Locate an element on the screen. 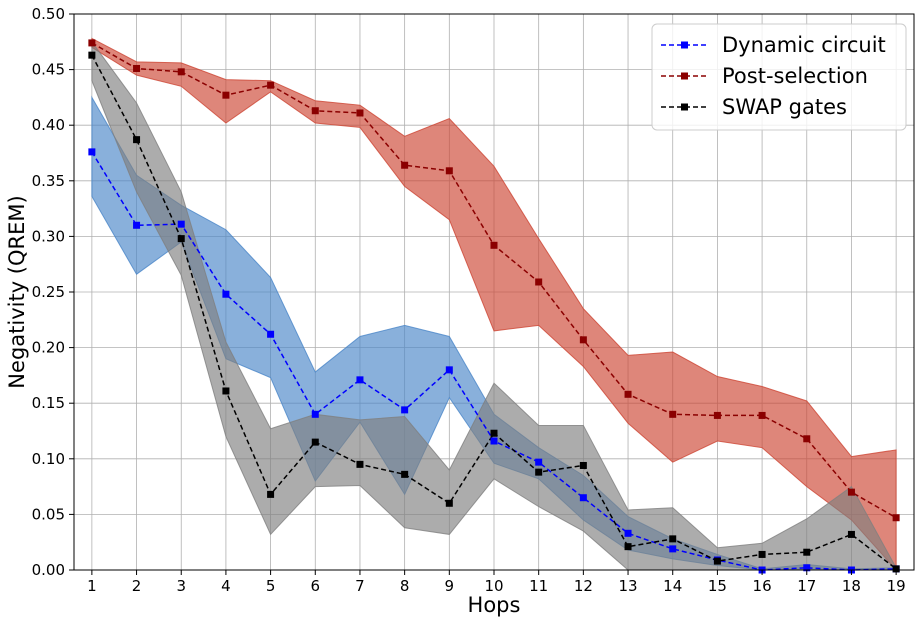  legend-marker-post-selection is located at coordinates (684, 76).